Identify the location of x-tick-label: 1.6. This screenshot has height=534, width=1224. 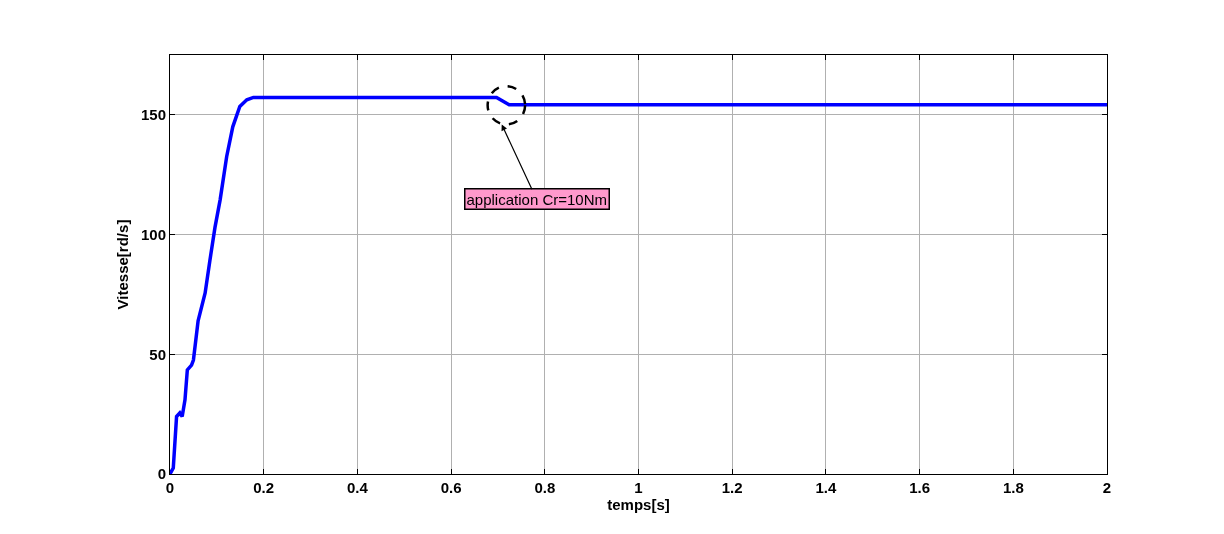
(920, 487).